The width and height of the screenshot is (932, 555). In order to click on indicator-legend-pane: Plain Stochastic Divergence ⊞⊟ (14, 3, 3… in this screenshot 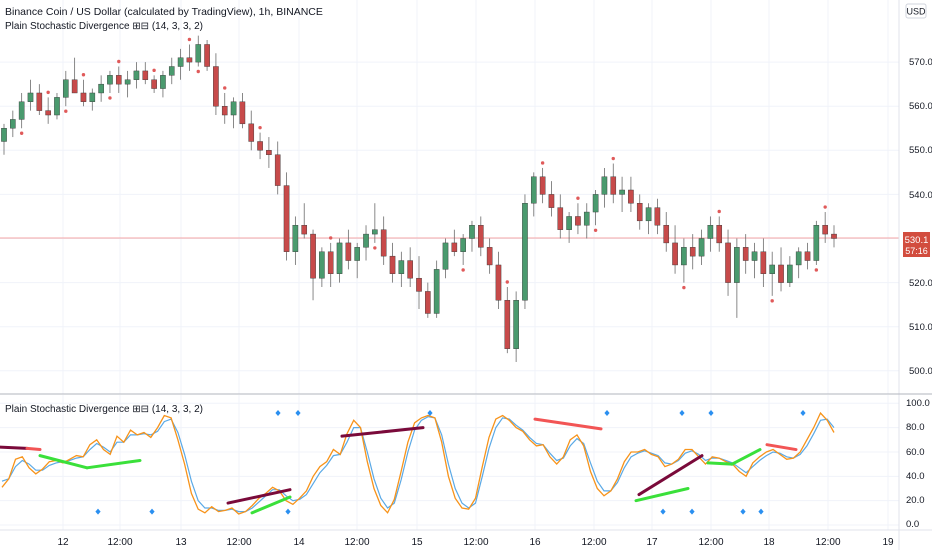, I will do `click(104, 409)`.